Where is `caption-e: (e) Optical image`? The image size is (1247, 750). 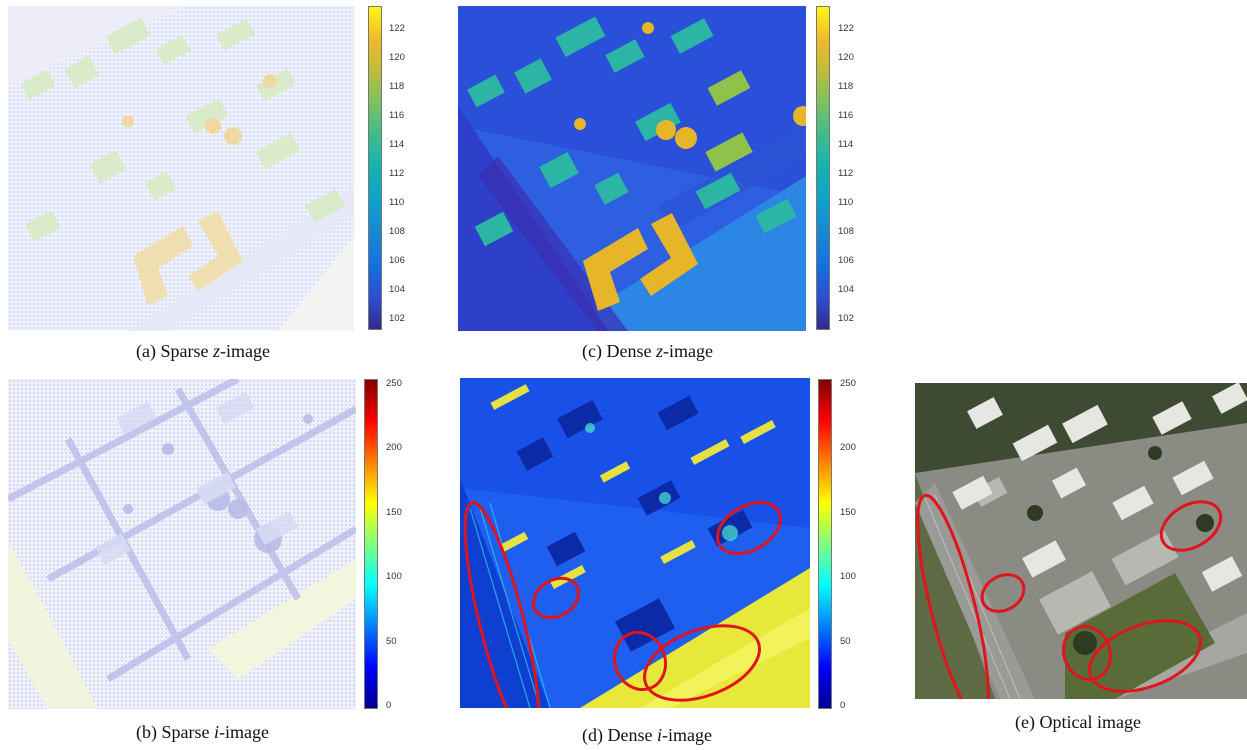 caption-e: (e) Optical image is located at coordinates (1078, 722).